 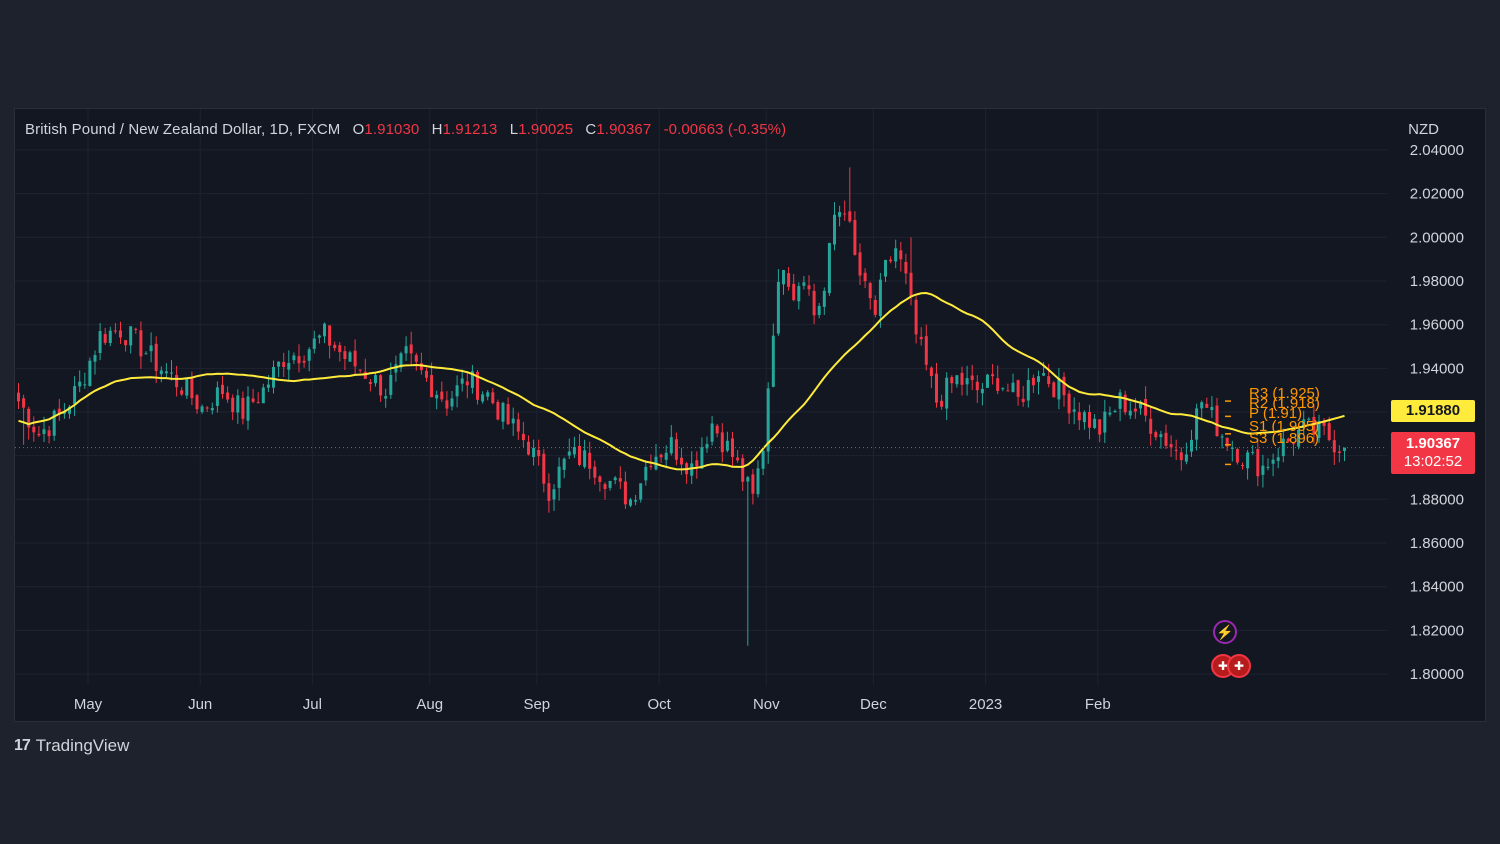 What do you see at coordinates (22, 745) in the screenshot?
I see `tradingview-logo-icon: 17` at bounding box center [22, 745].